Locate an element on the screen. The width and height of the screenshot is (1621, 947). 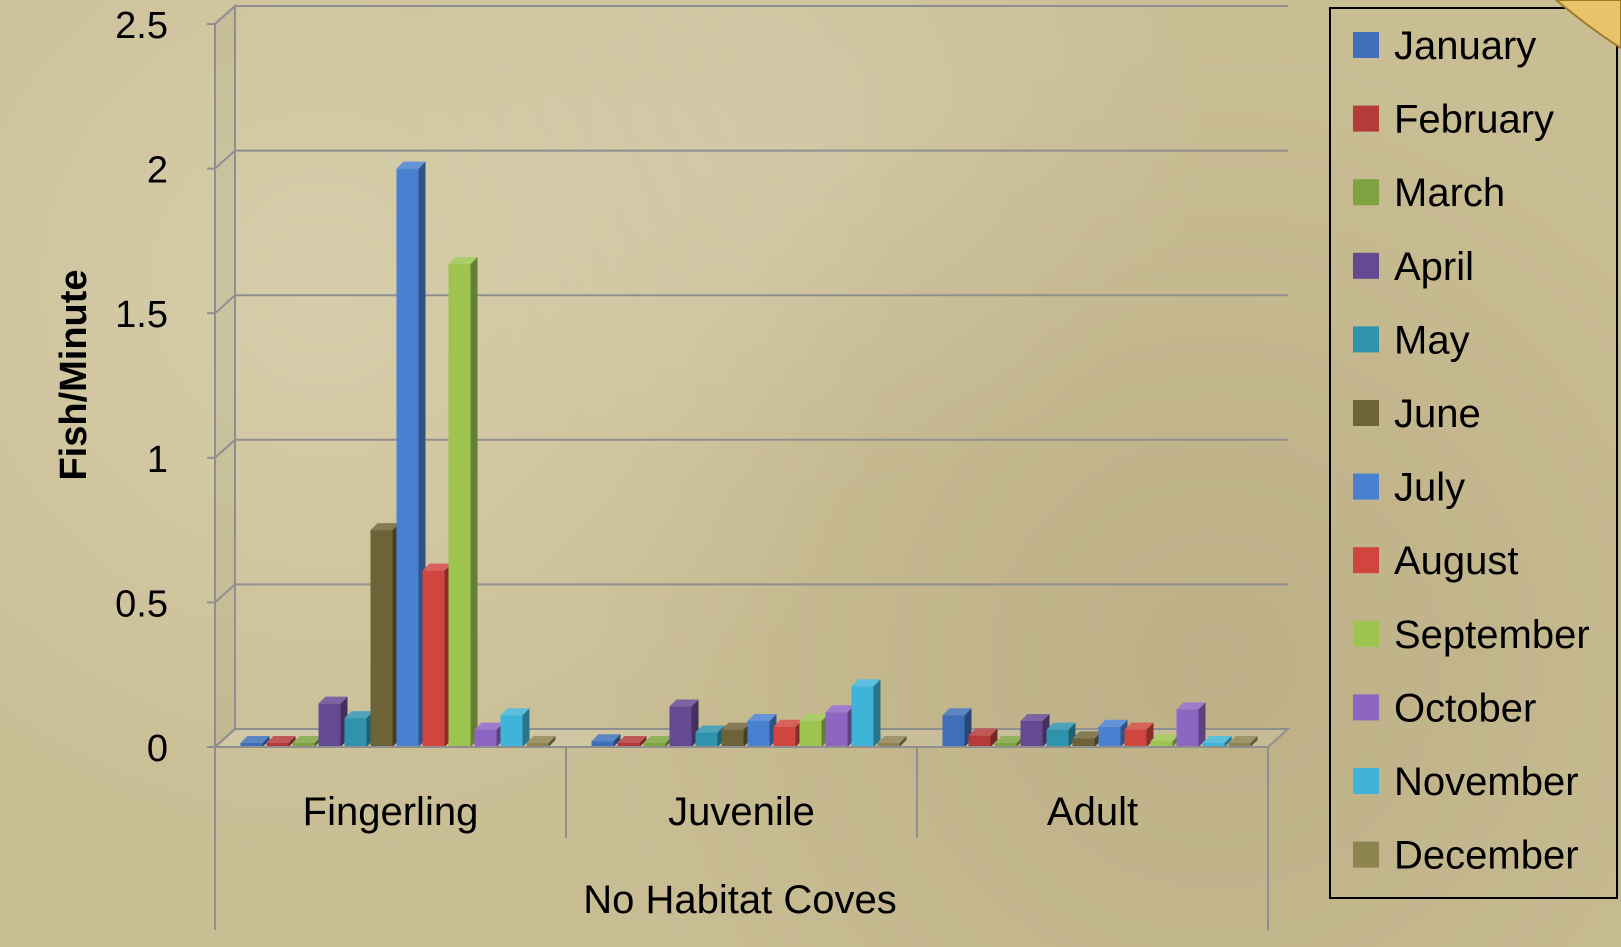
legend-item: November is located at coordinates (1466, 782).